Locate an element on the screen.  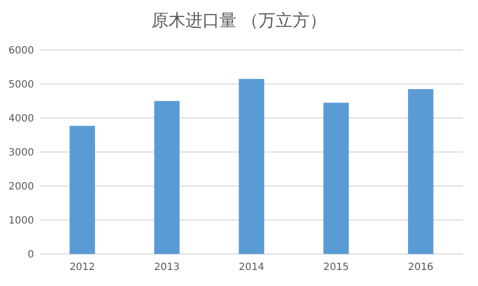
y-tick-label: 0 is located at coordinates (31, 255).